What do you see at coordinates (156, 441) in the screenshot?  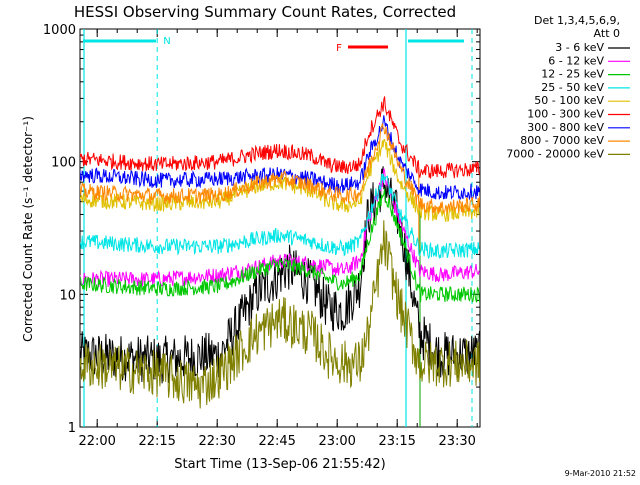 I see `x-tick-label-1: 22:15` at bounding box center [156, 441].